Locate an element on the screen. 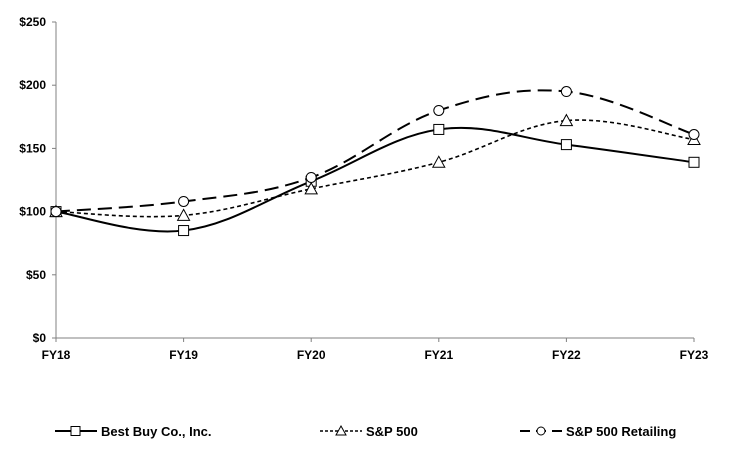  y-tick-label: $100 is located at coordinates (32, 212).